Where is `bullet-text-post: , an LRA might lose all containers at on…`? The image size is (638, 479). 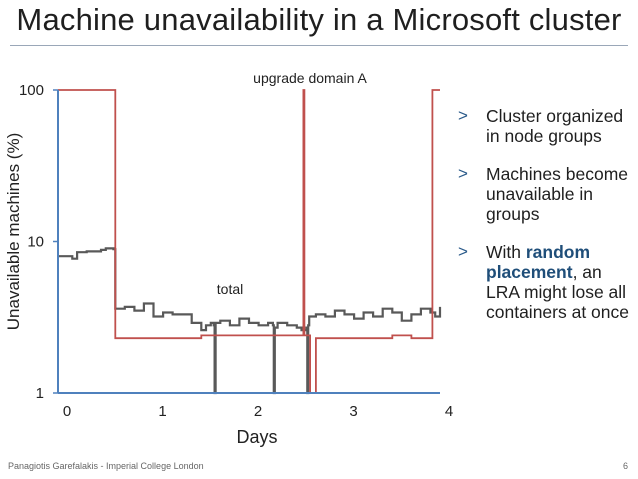
bullet-text-post: , an LRA might lose all containers at on… is located at coordinates (558, 292).